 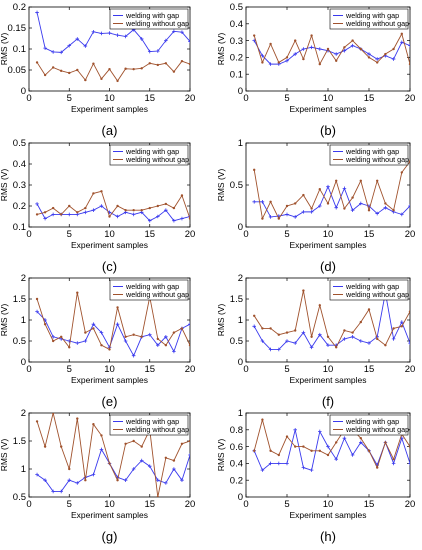 What do you see at coordinates (112, 206) in the screenshot?
I see `plot-area` at bounding box center [112, 206].